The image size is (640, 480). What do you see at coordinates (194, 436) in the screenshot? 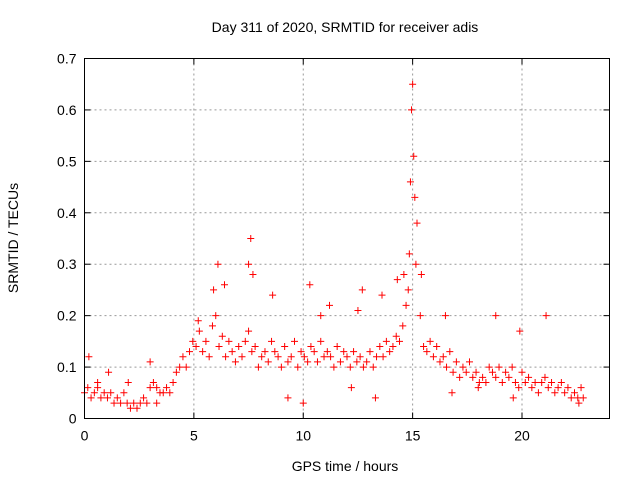
I see `x-tick-label: 5` at bounding box center [194, 436].